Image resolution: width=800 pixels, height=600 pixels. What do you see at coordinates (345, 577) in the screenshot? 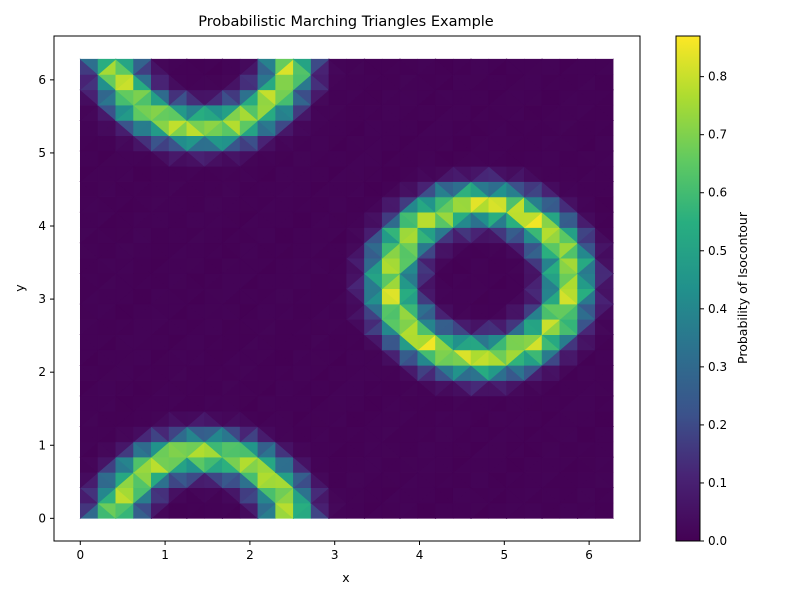
I see `x-axis-label: x` at bounding box center [345, 577].